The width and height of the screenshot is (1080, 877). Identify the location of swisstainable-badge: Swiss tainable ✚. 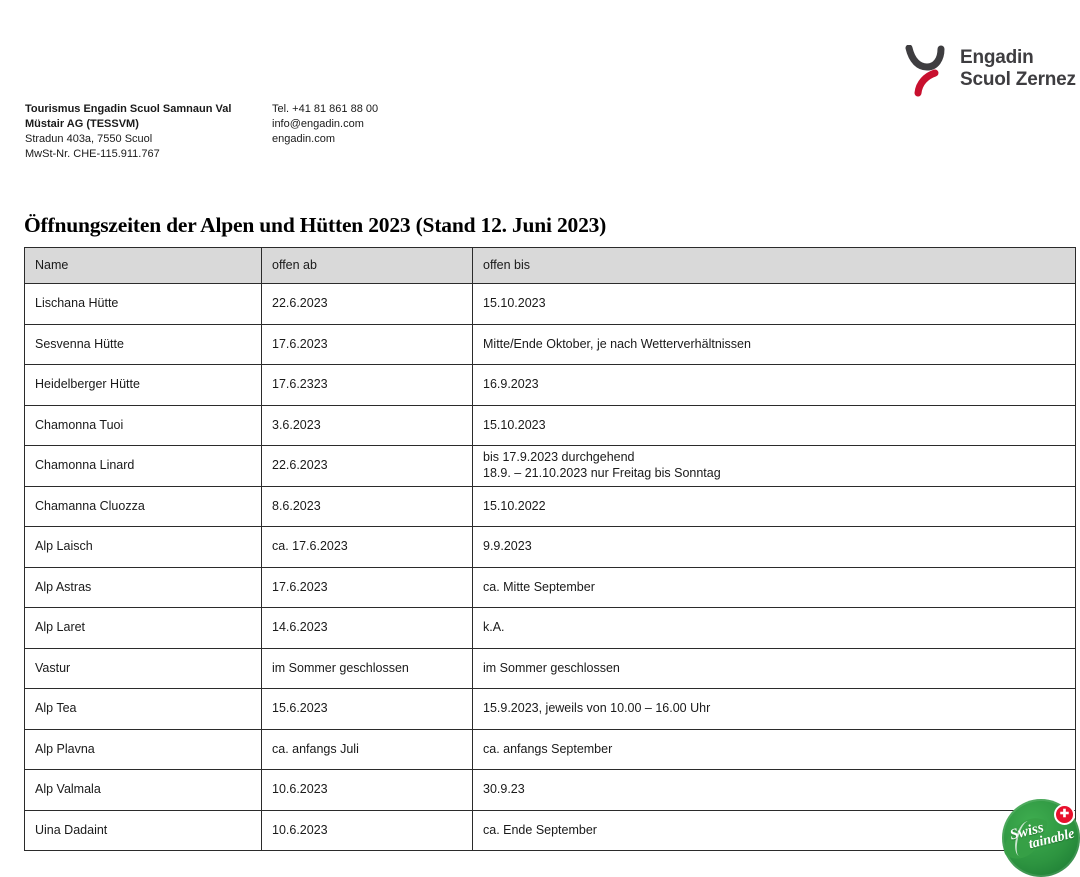
(1040, 838).